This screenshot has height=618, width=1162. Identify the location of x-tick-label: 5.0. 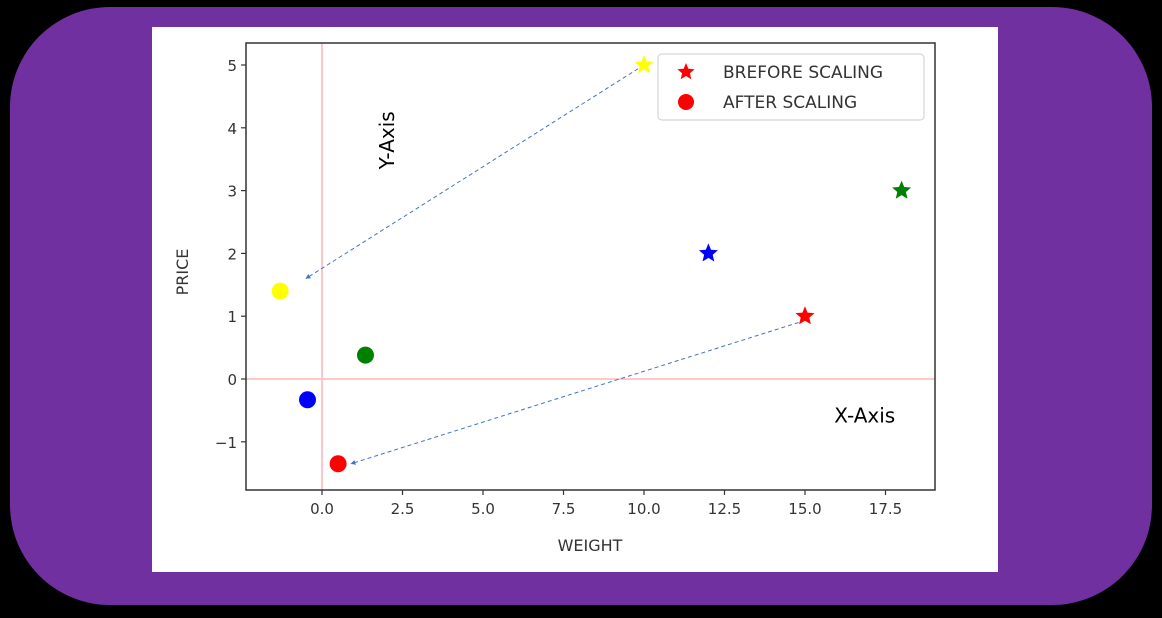
(483, 509).